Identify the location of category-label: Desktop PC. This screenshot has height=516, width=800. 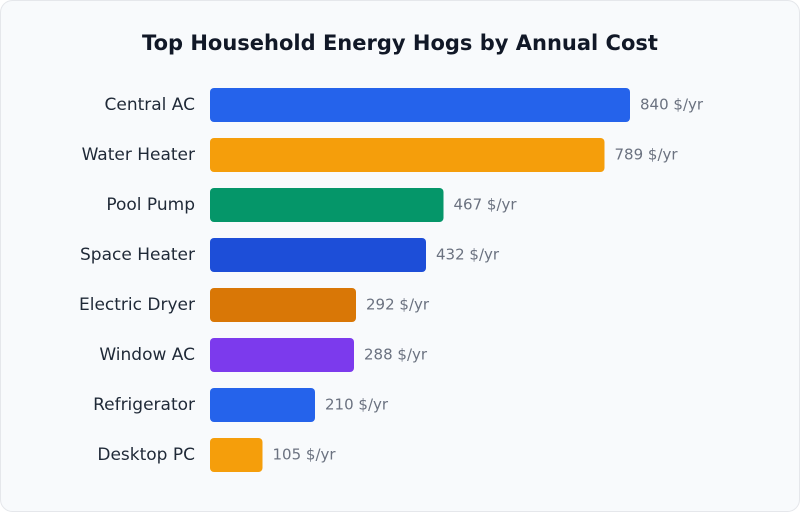
(146, 455).